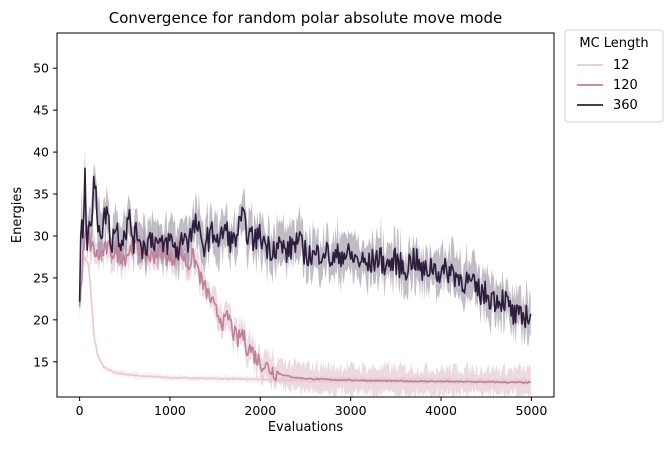 The image size is (672, 453). I want to click on legend-label-360: 360, so click(625, 105).